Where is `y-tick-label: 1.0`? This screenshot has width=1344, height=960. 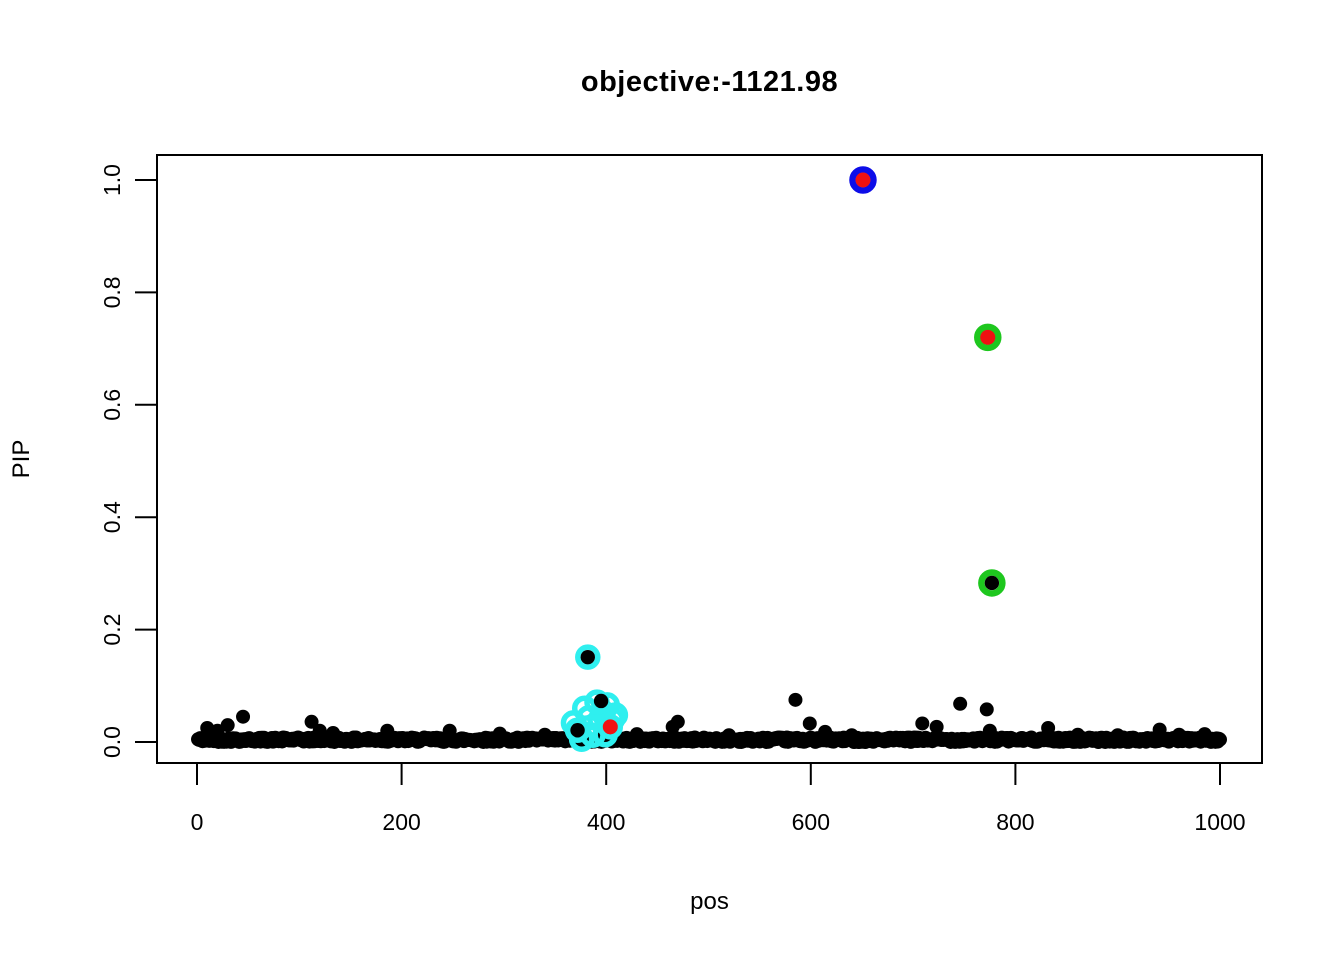 y-tick-label: 1.0 is located at coordinates (112, 180).